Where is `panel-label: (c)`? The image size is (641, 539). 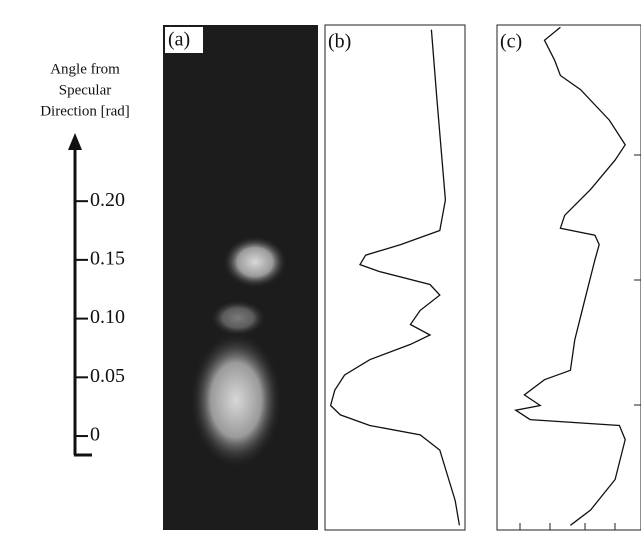
panel-label: (c) is located at coordinates (511, 42).